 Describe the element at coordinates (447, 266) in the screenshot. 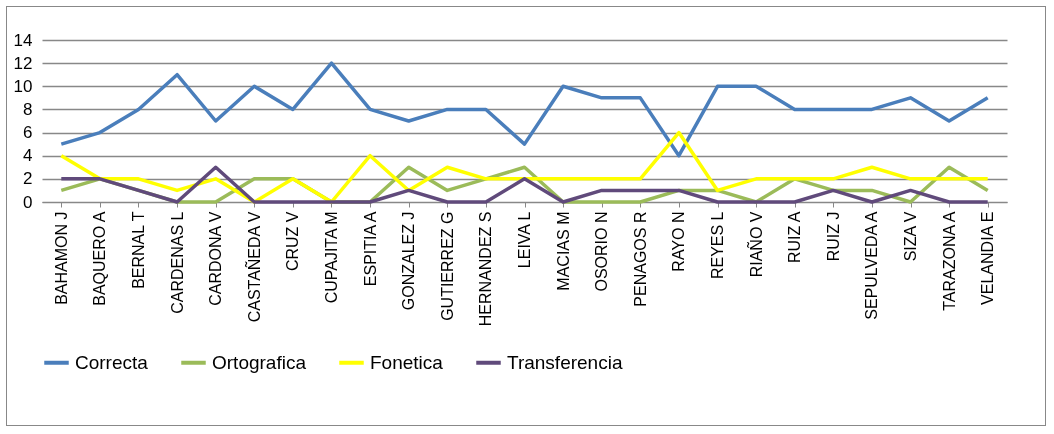

I see `x-tick-label: GUTIERREZ G` at that location.